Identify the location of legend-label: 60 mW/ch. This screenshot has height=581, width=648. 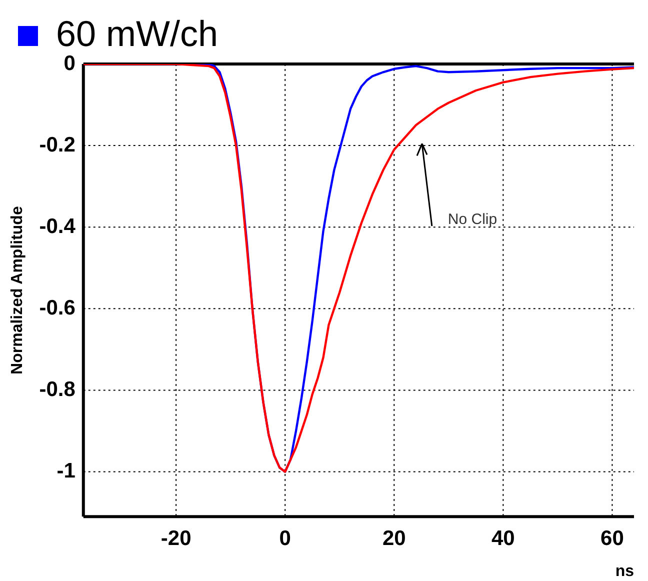
(137, 33).